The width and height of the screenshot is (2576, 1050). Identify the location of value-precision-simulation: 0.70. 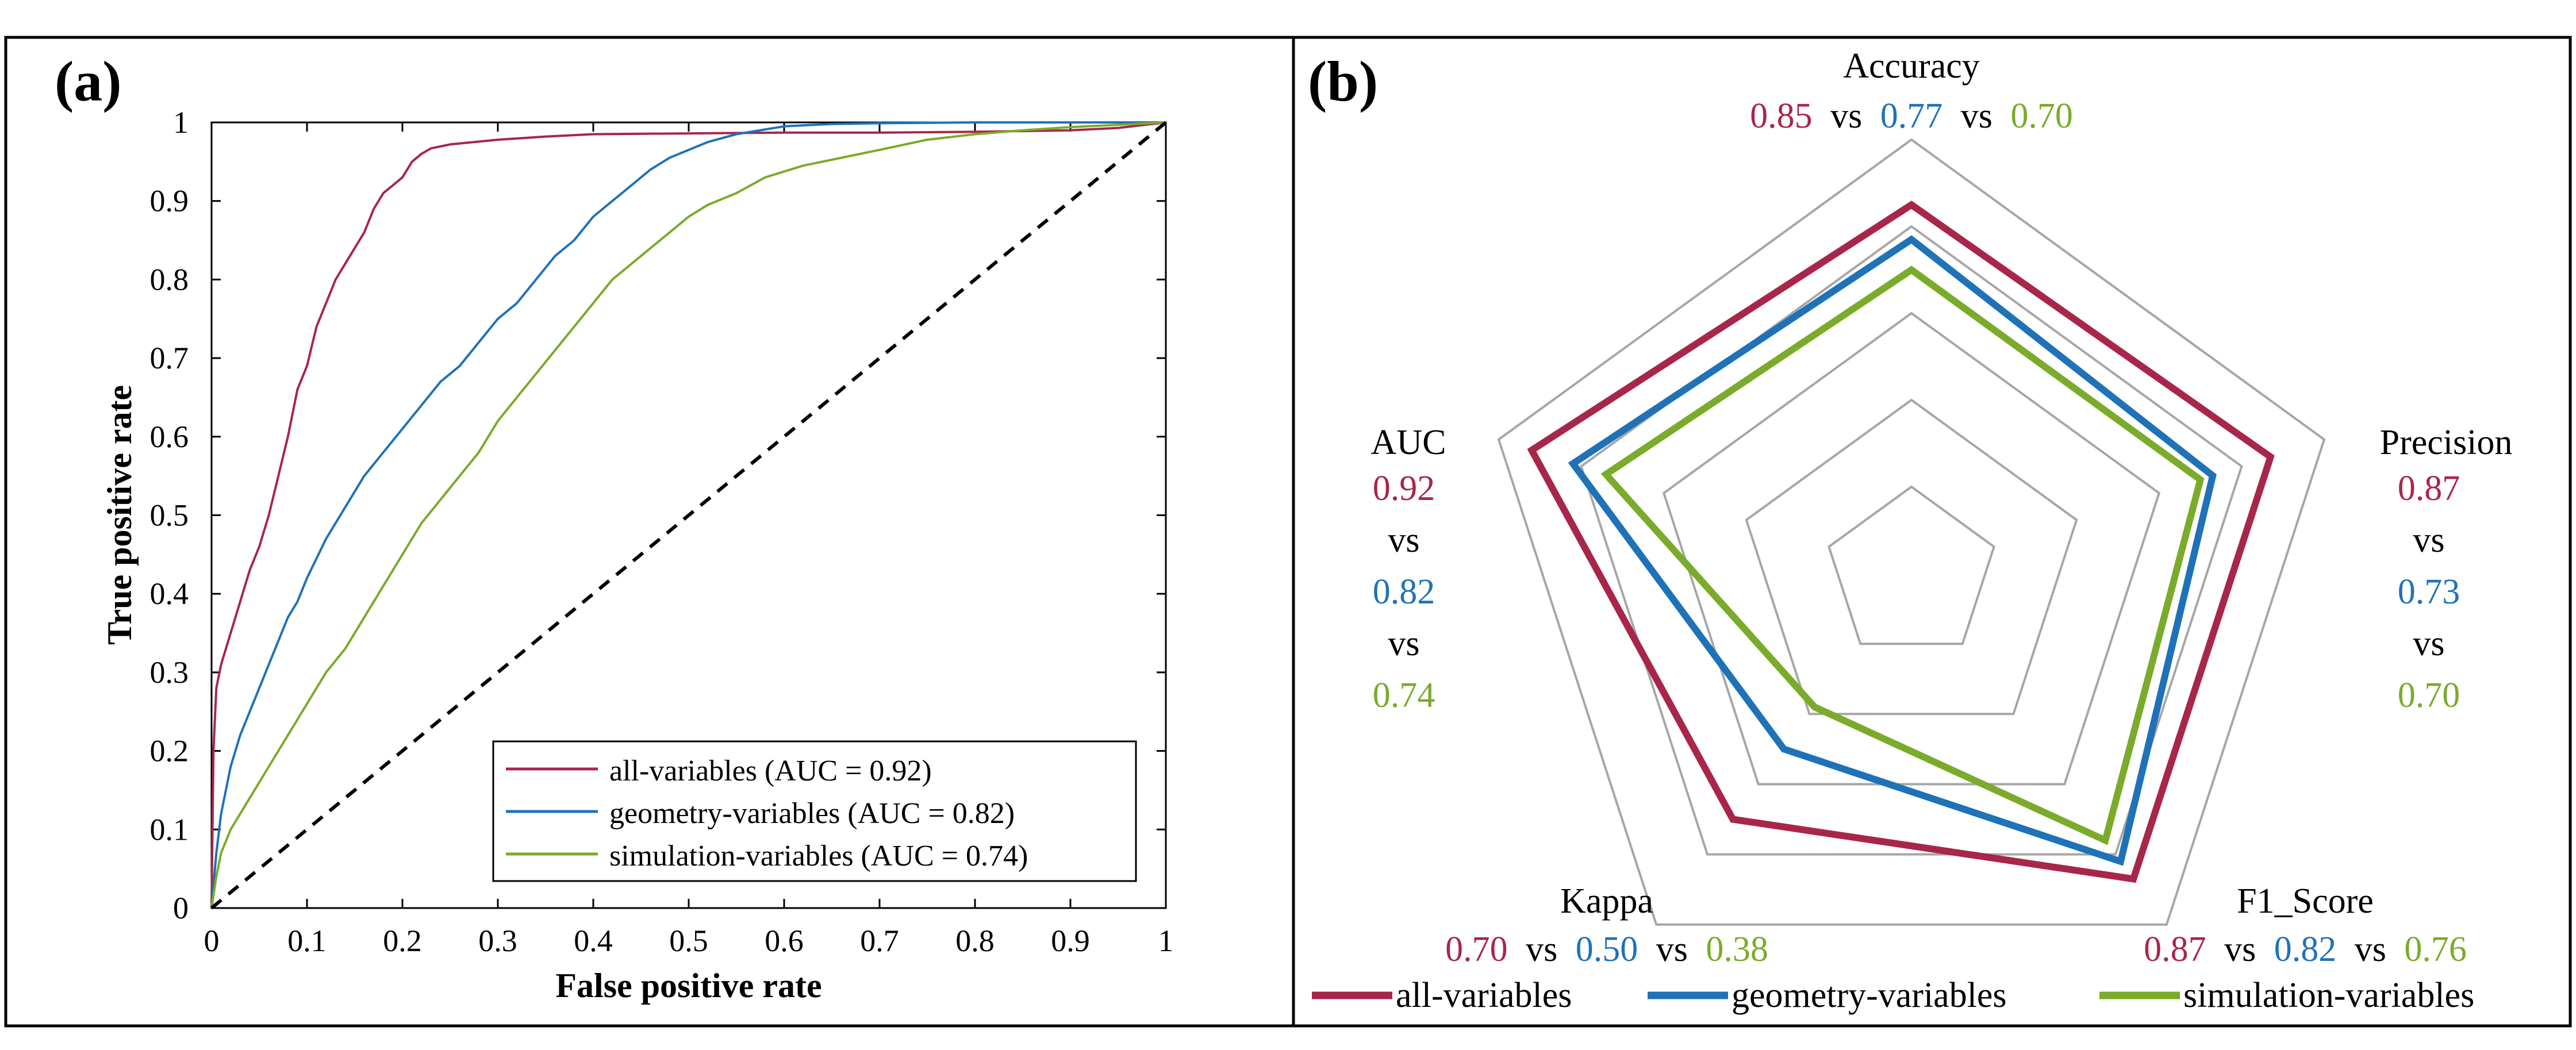
(2429, 695).